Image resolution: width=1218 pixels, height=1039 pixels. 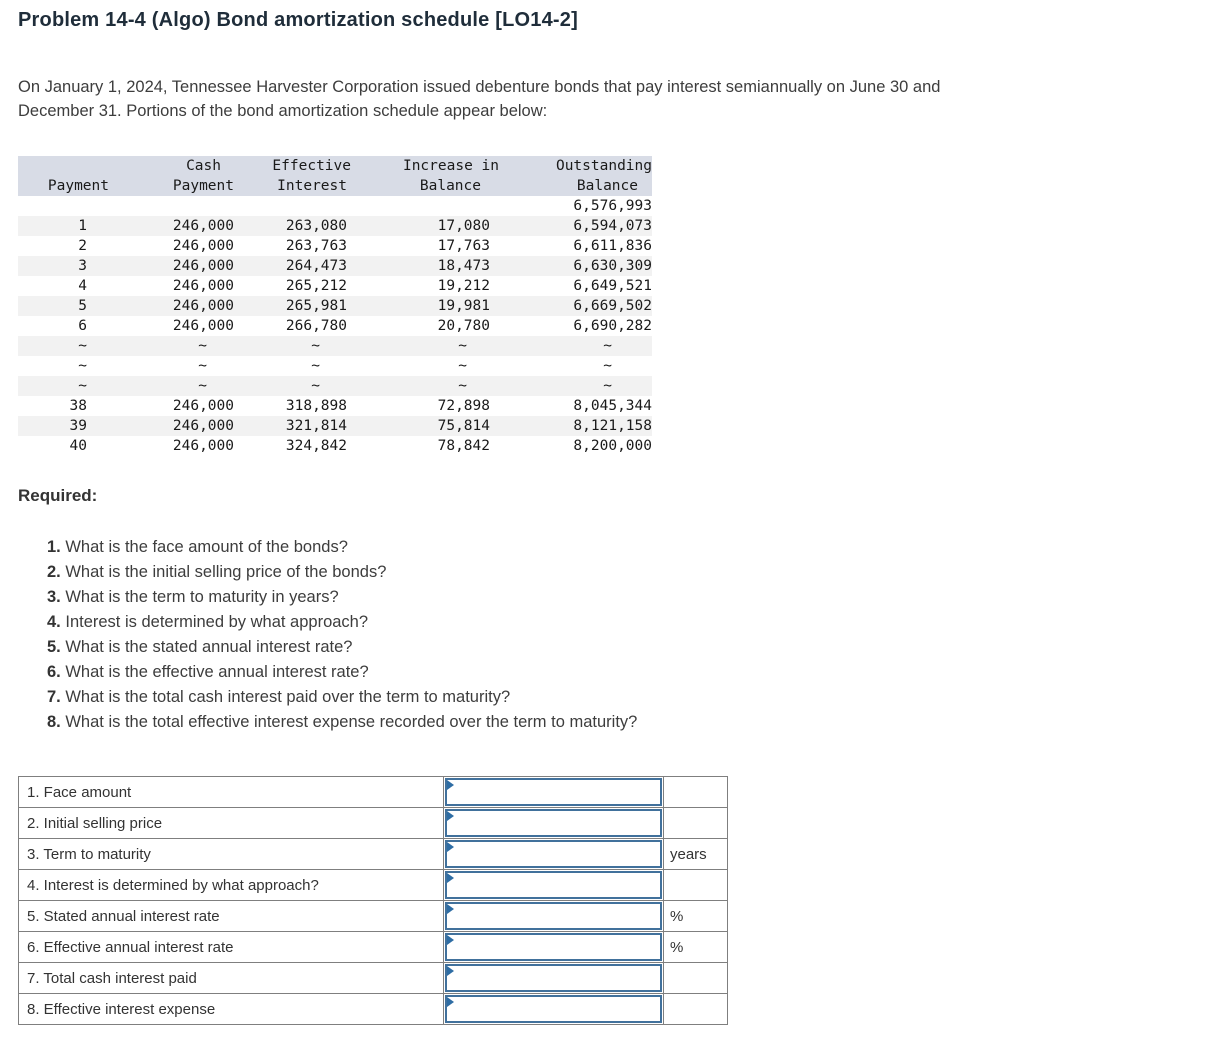 What do you see at coordinates (54, 722) in the screenshot?
I see `question-number: 8.` at bounding box center [54, 722].